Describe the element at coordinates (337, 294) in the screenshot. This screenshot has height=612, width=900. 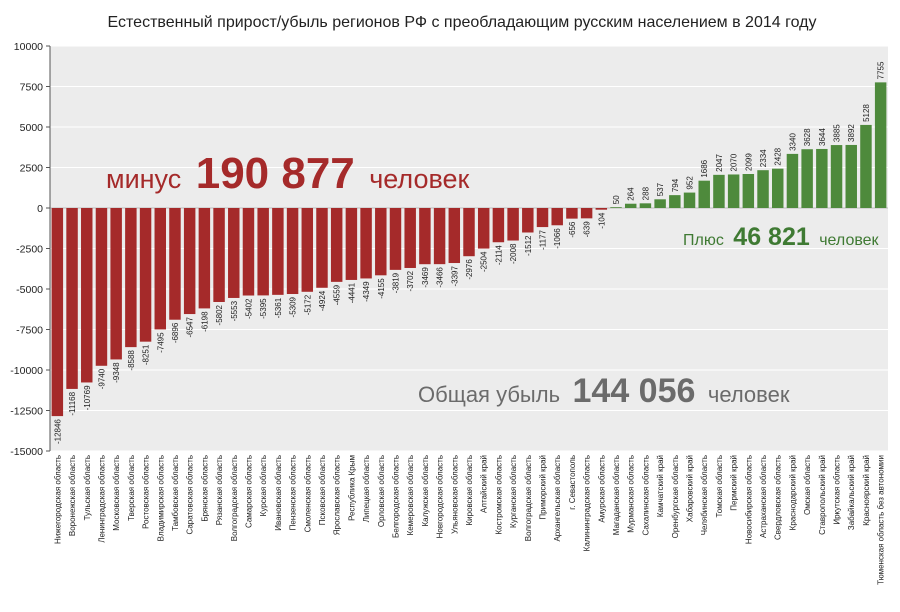
I see `value-label: -4559` at that location.